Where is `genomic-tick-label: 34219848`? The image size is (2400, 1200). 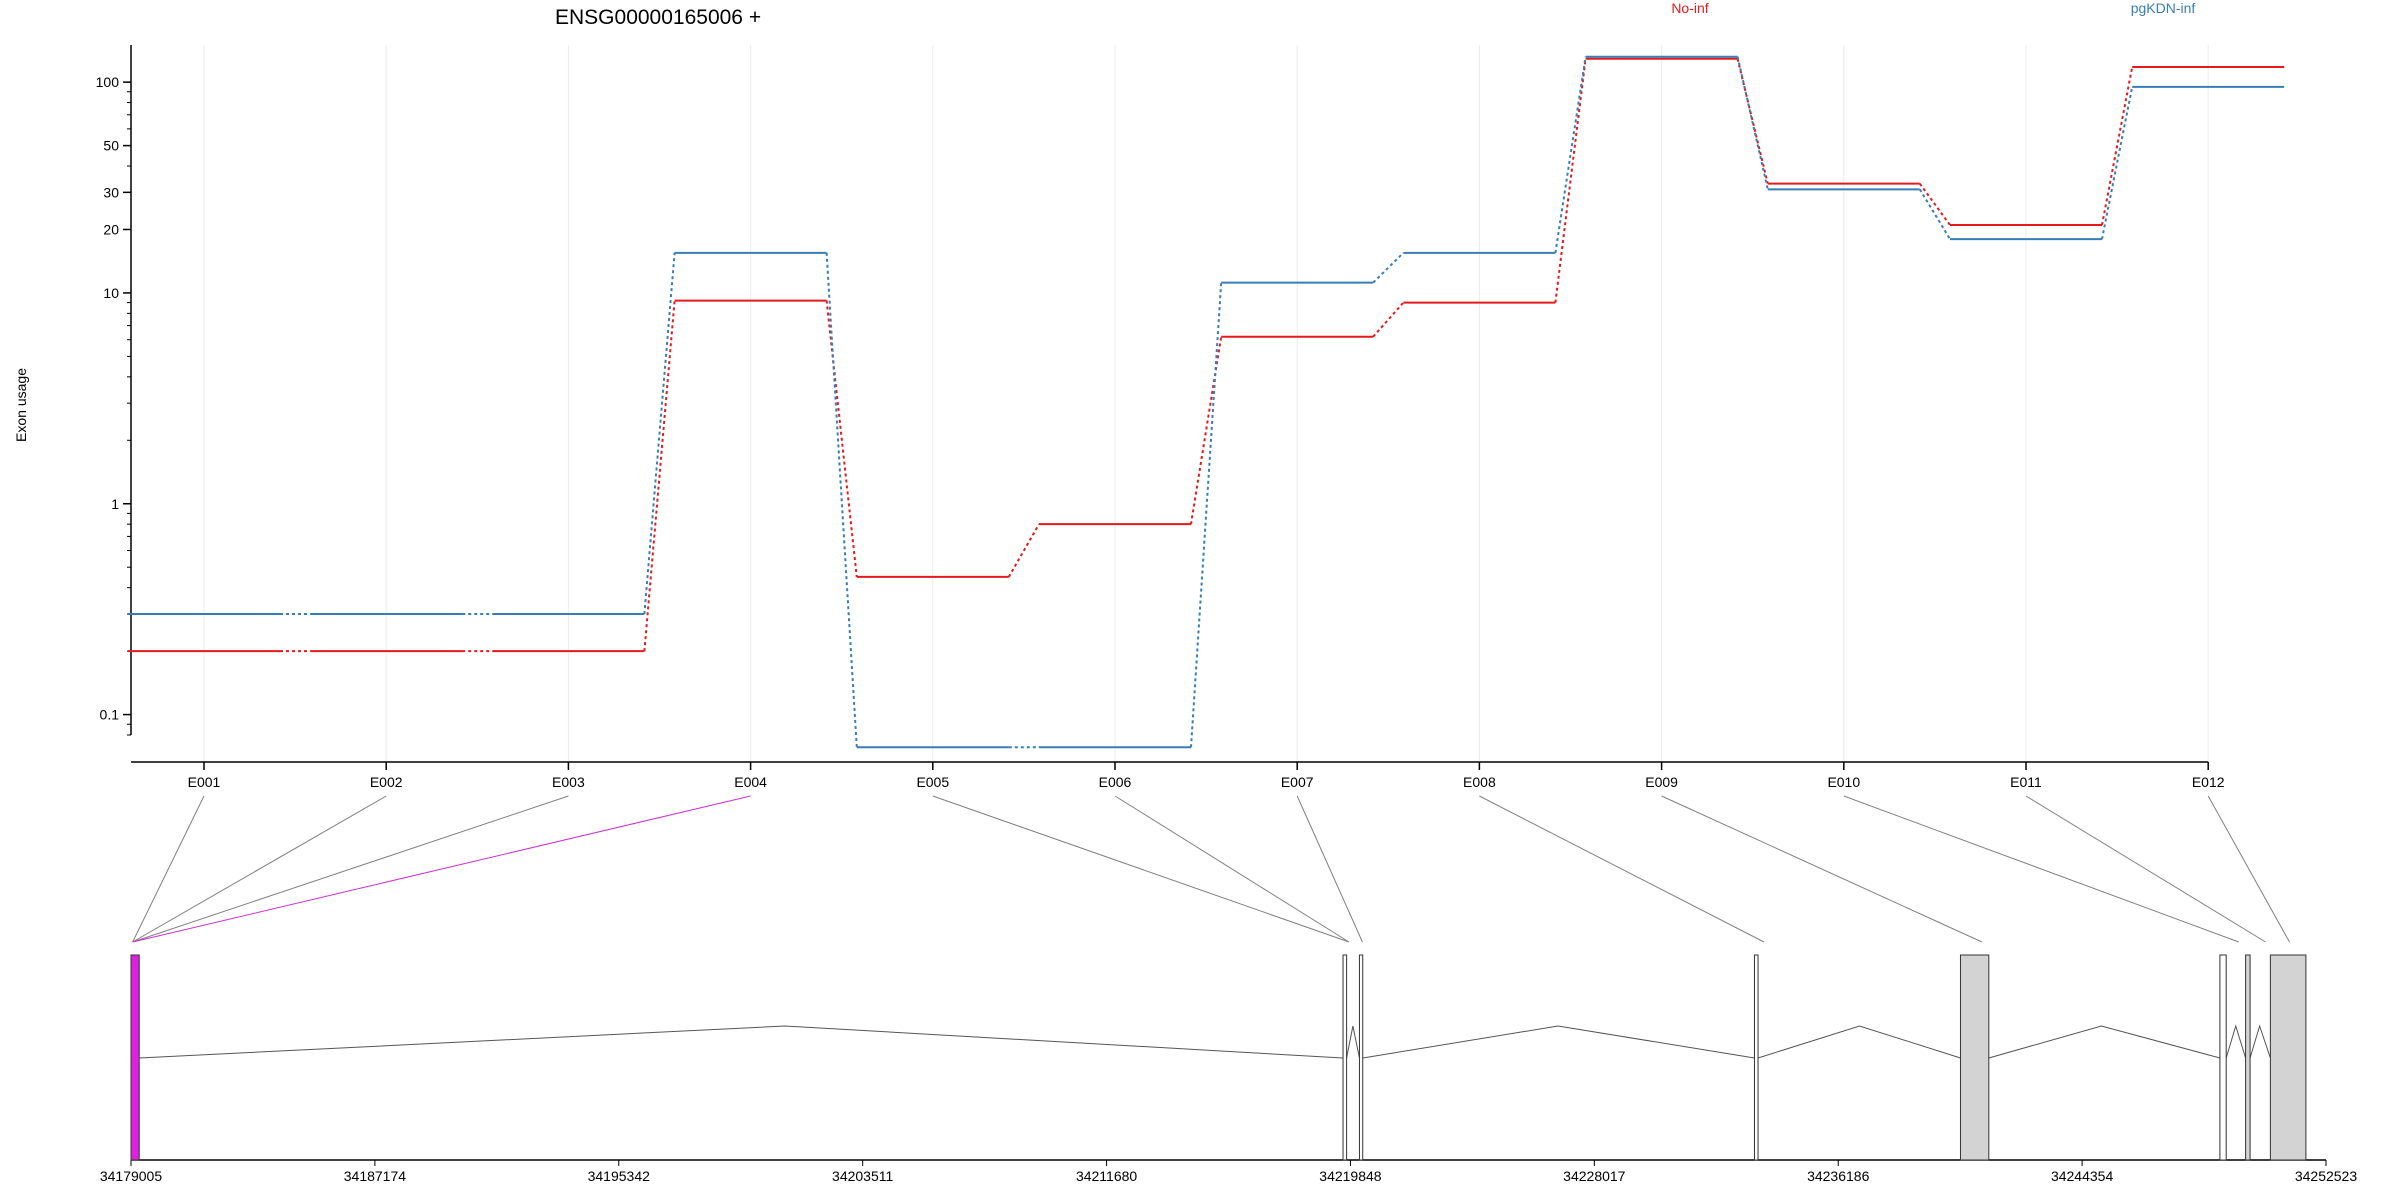
genomic-tick-label: 34219848 is located at coordinates (1350, 1176).